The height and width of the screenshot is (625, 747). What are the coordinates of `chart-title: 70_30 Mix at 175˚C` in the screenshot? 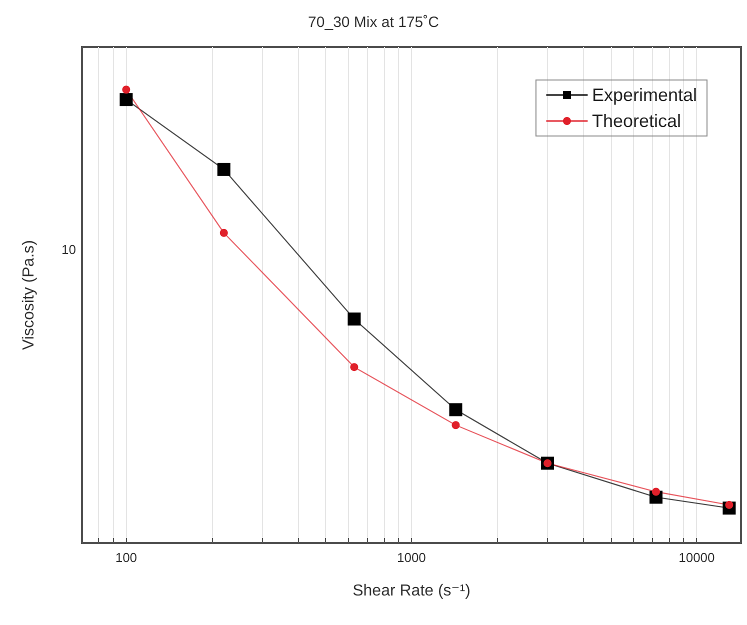 It's located at (374, 22).